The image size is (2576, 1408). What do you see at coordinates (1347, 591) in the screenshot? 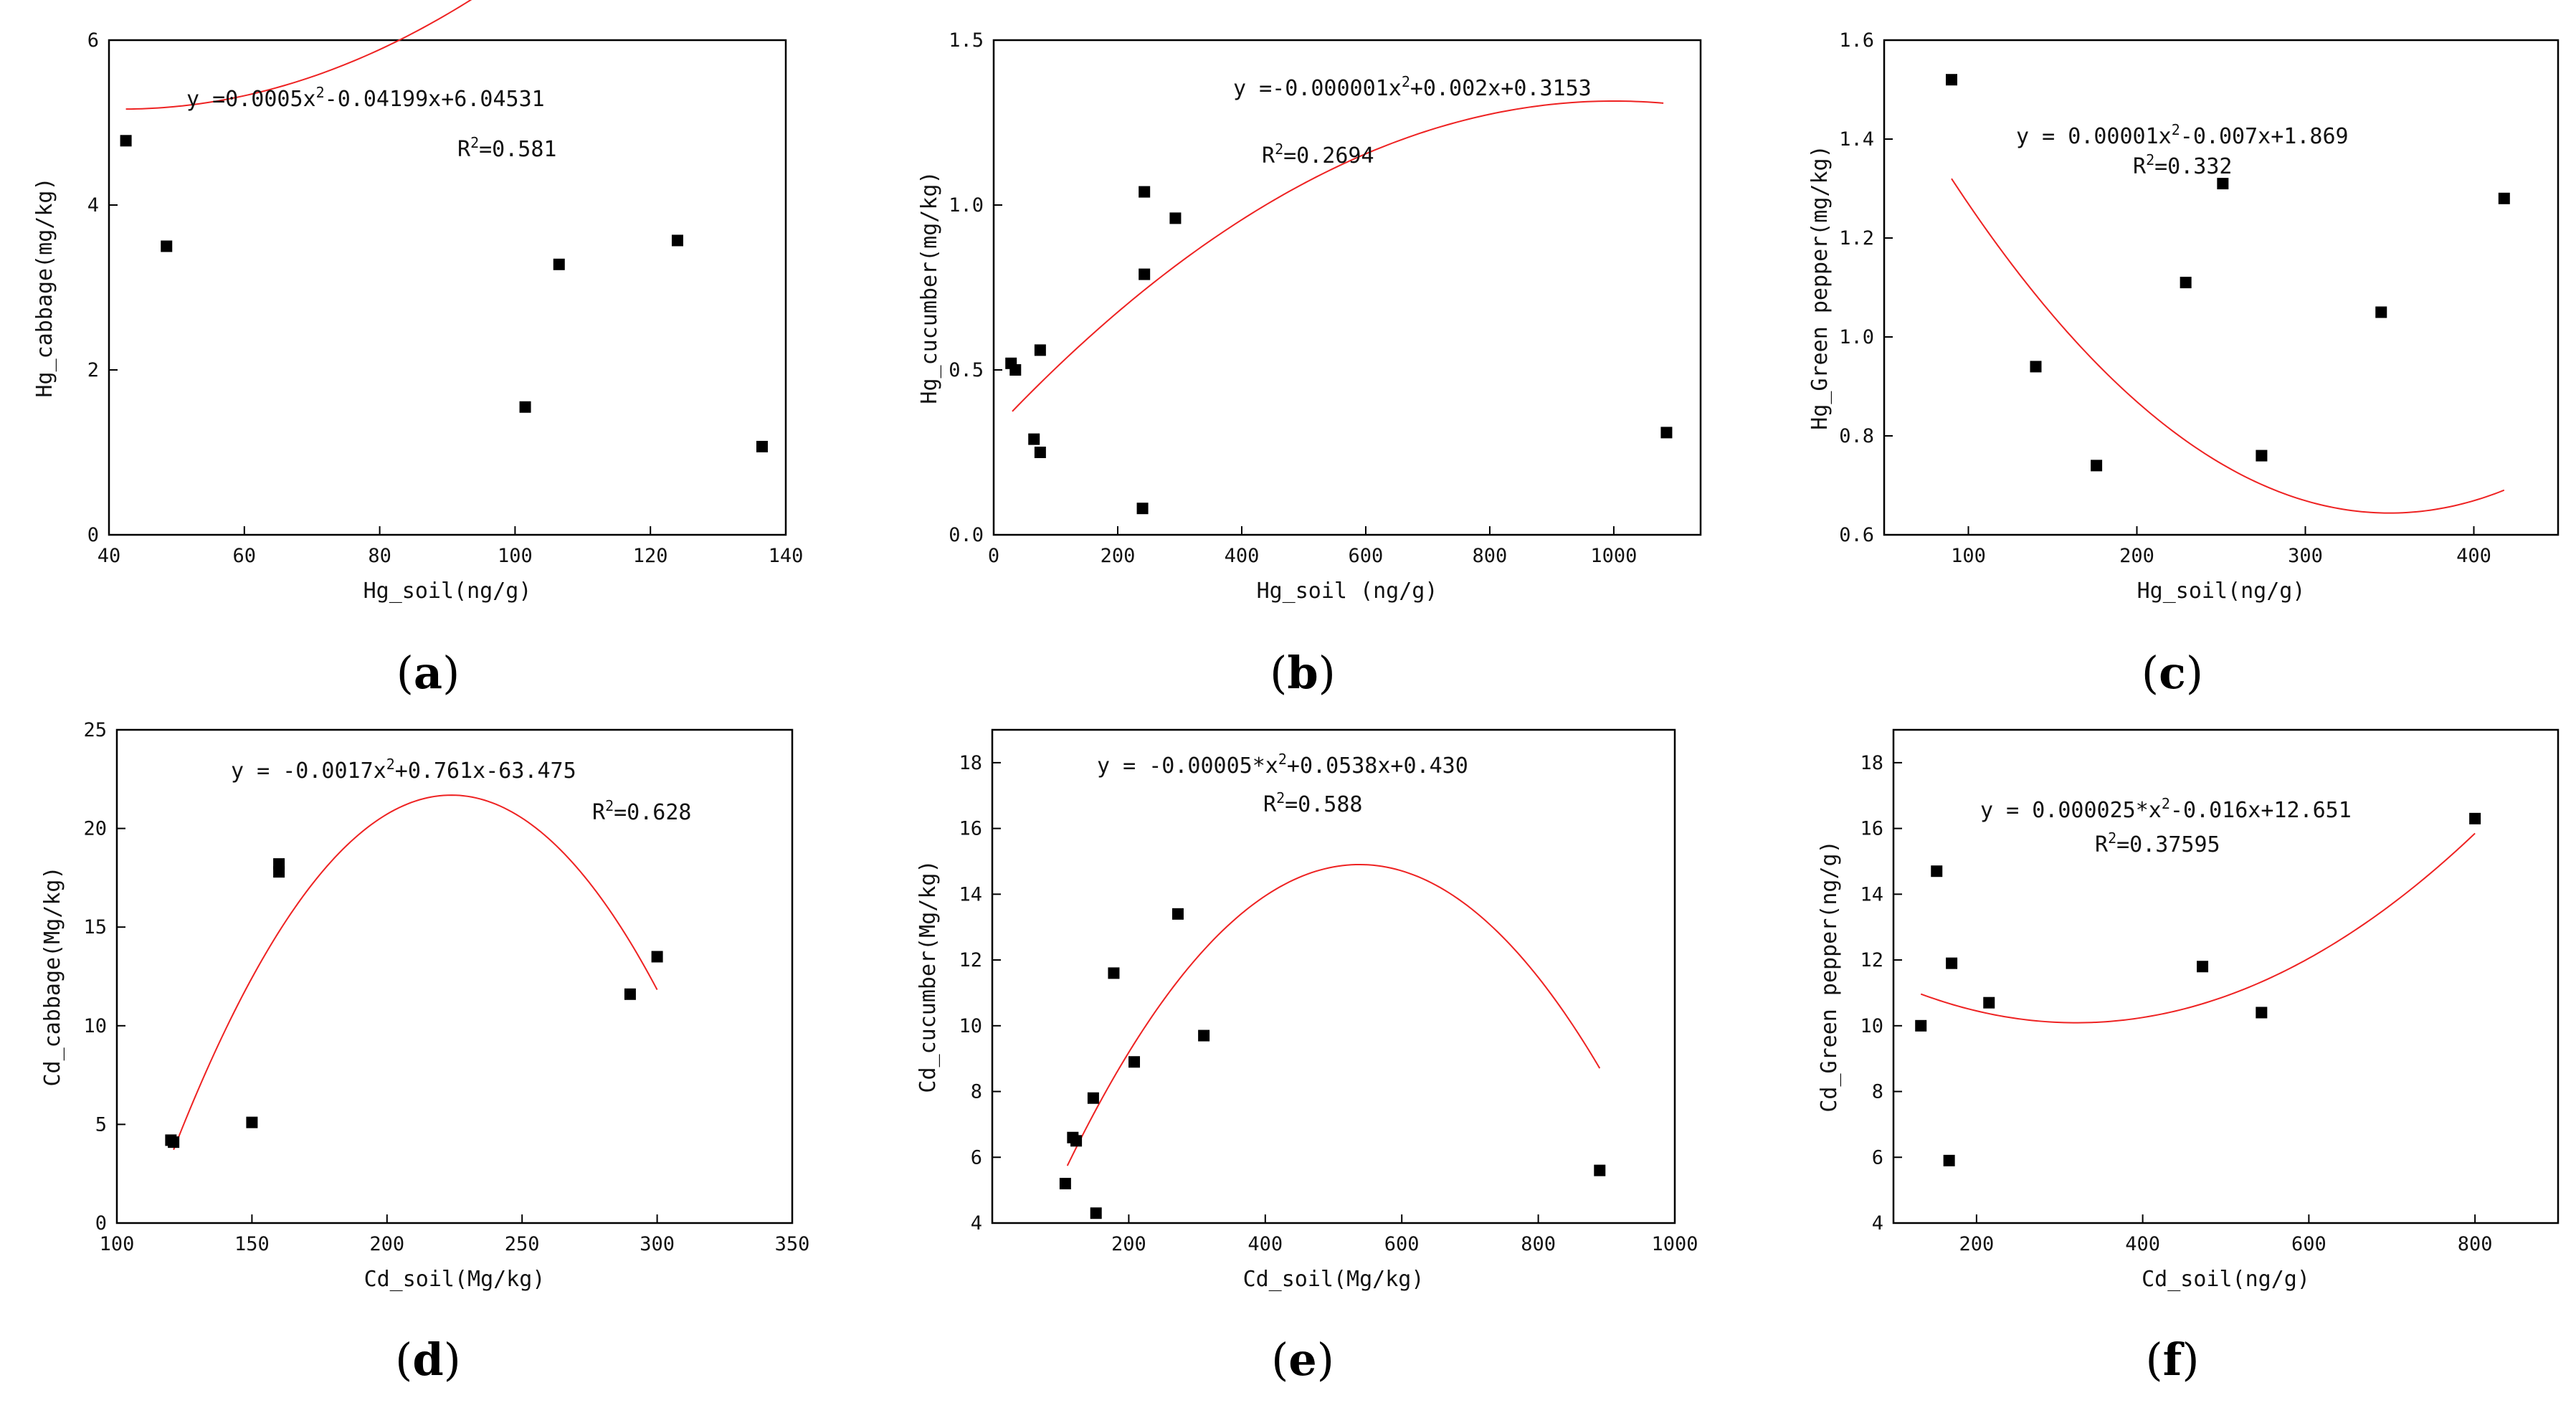
I see `x-axis-title: Hg_soil (ng/g)` at bounding box center [1347, 591].